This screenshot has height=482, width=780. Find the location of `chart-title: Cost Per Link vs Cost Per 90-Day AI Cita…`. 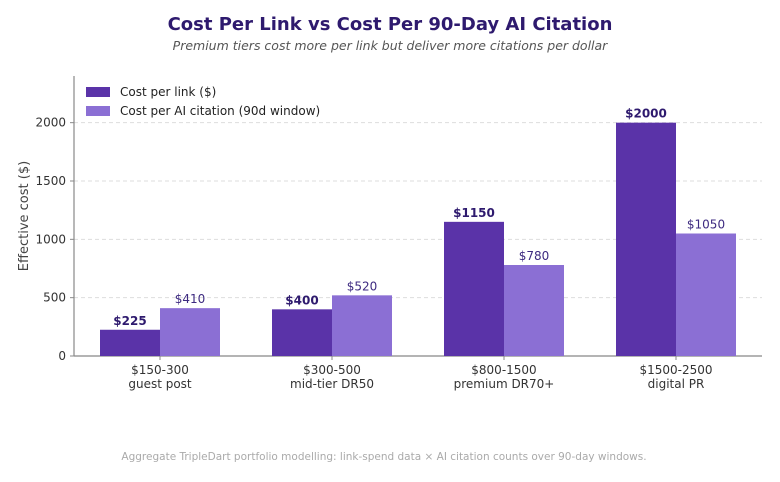

chart-title: Cost Per Link vs Cost Per 90-Day AI Cita… is located at coordinates (390, 24).